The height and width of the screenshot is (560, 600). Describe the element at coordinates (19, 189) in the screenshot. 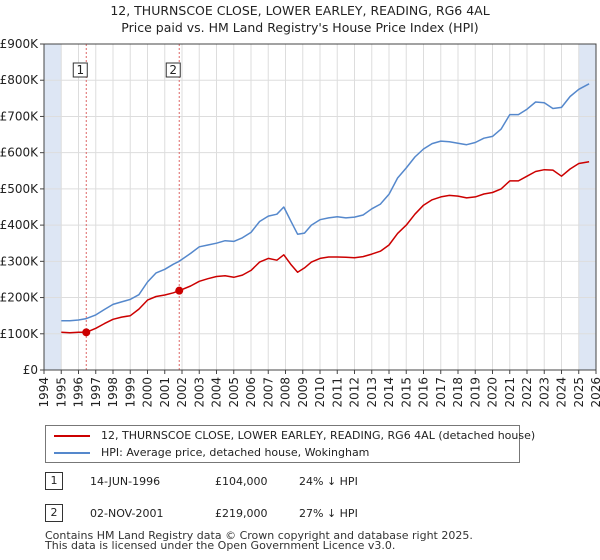

I see `y-tick-label: £500K` at that location.